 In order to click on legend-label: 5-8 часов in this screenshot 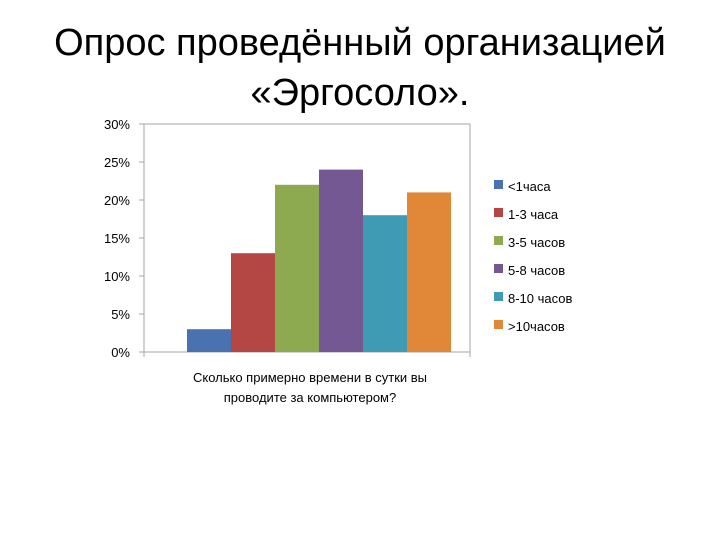, I will do `click(536, 270)`.